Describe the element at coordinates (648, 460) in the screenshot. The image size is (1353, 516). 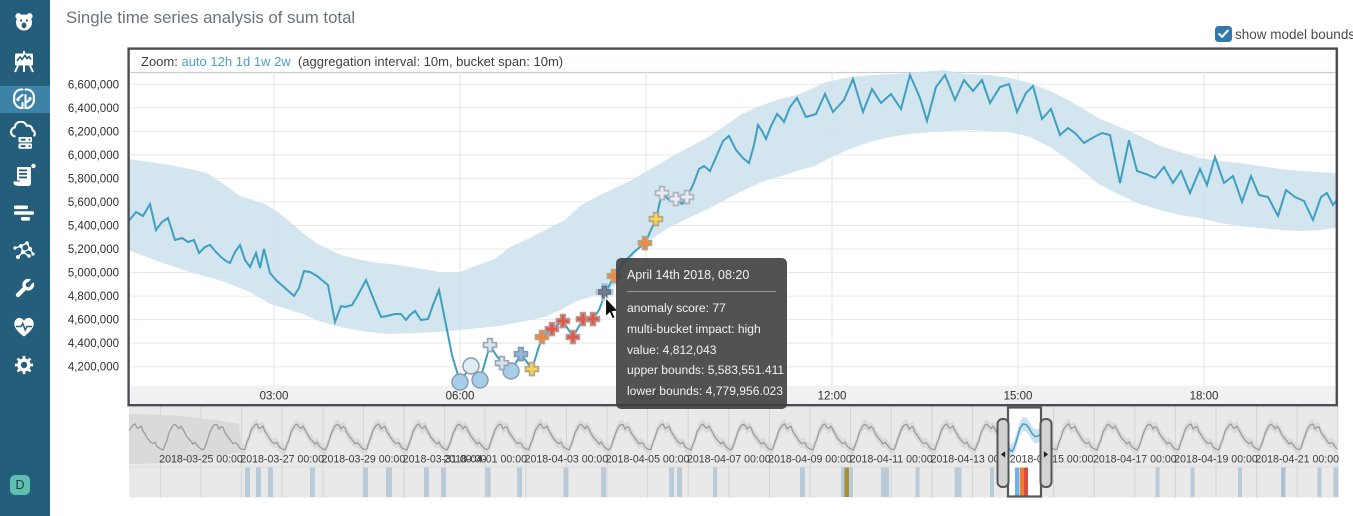
I see `svg-text: 2018-04-05 00:00` at that location.